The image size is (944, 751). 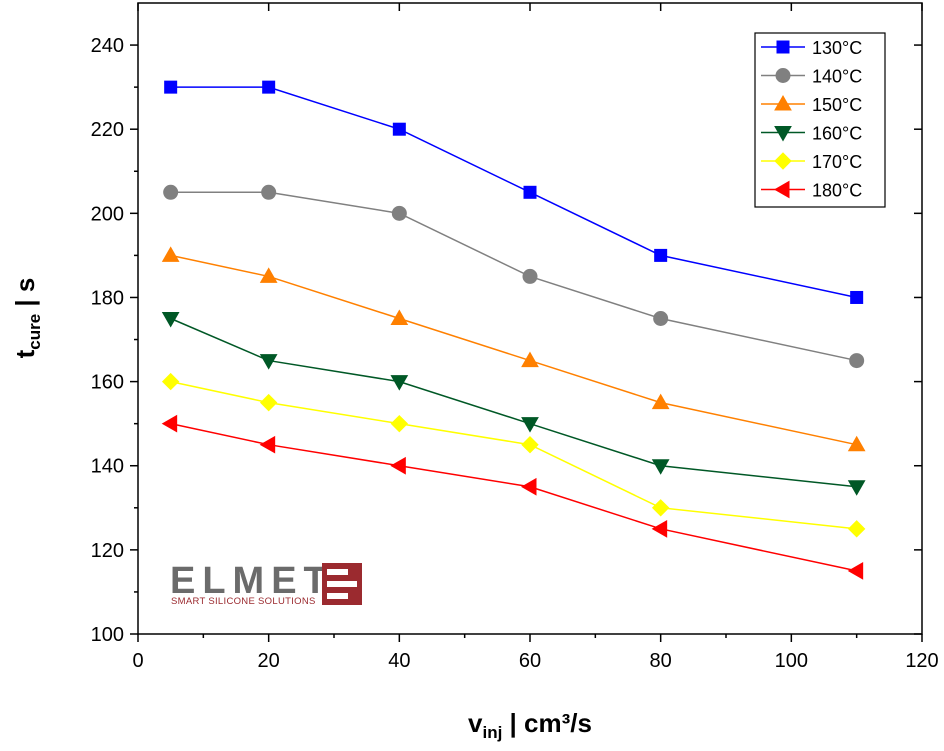 What do you see at coordinates (837, 77) in the screenshot?
I see `legend-label: 140°C` at bounding box center [837, 77].